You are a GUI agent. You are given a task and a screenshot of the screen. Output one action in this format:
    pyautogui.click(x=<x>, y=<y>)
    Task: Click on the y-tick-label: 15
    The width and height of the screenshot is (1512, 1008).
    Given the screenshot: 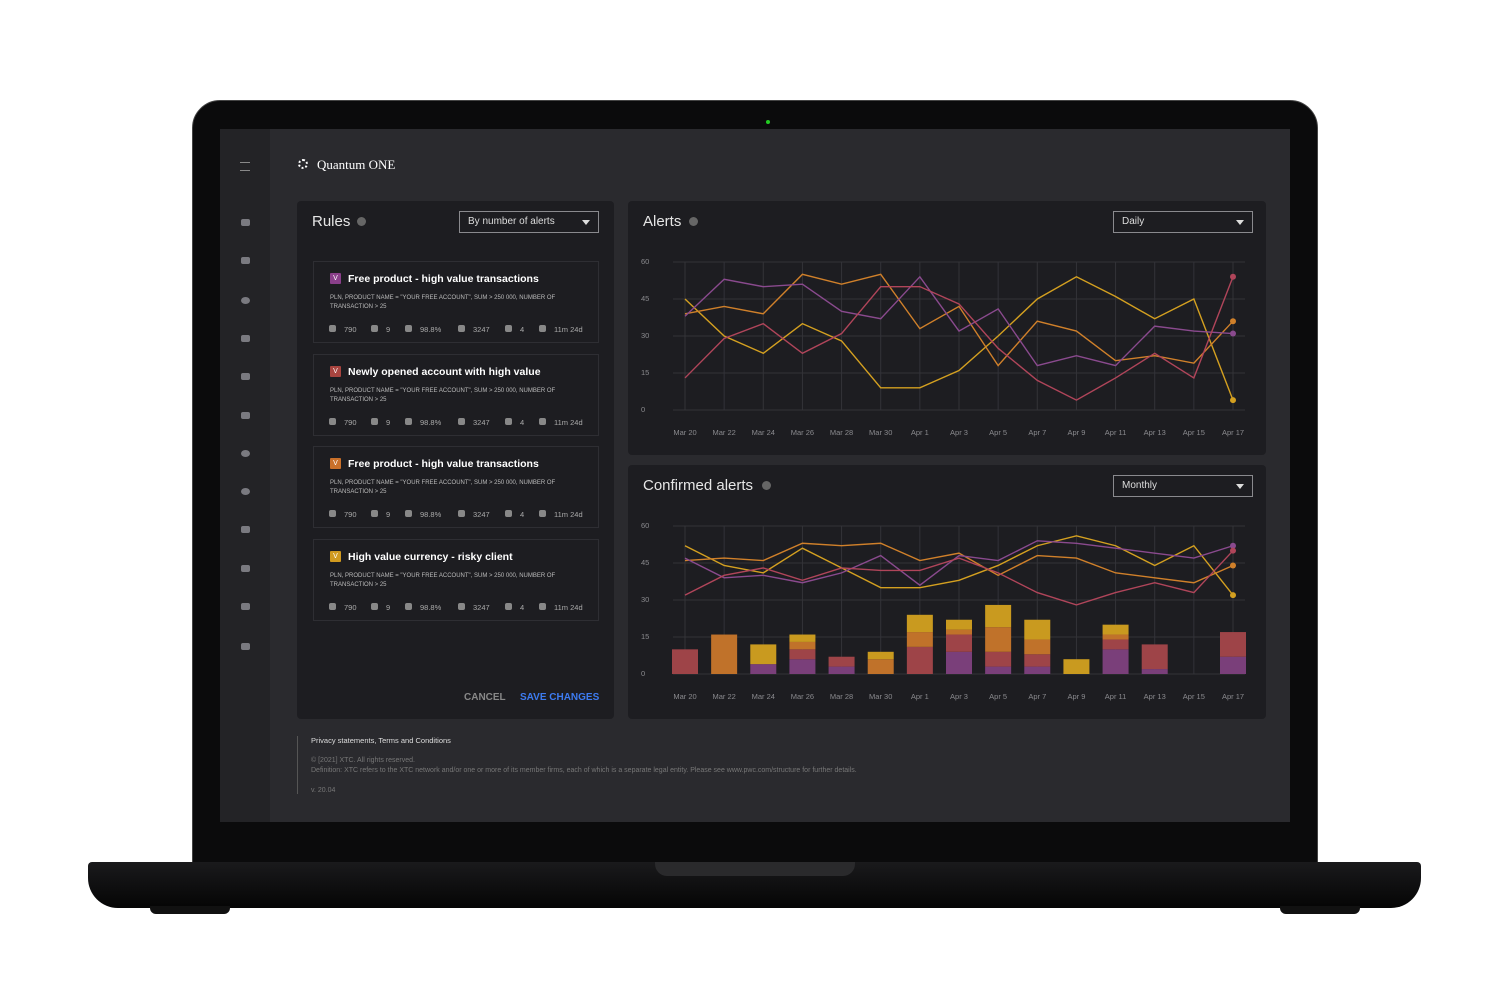 What is the action you would take?
    pyautogui.click(x=645, y=636)
    